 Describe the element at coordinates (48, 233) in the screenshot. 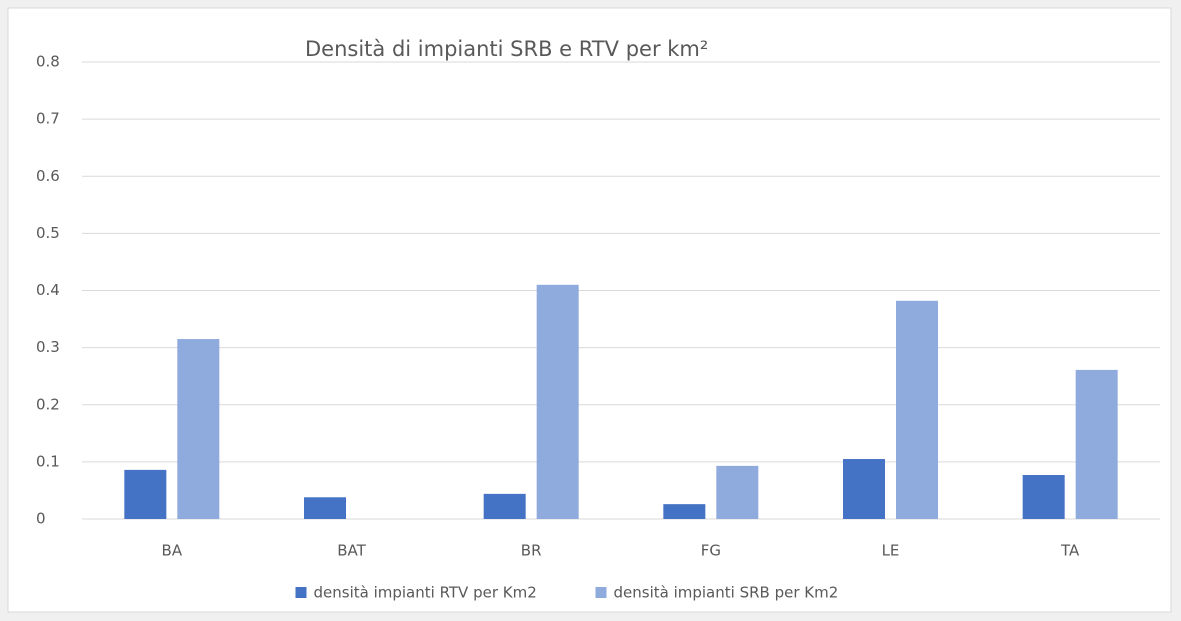

I see `y-tick-label: 0.5` at that location.